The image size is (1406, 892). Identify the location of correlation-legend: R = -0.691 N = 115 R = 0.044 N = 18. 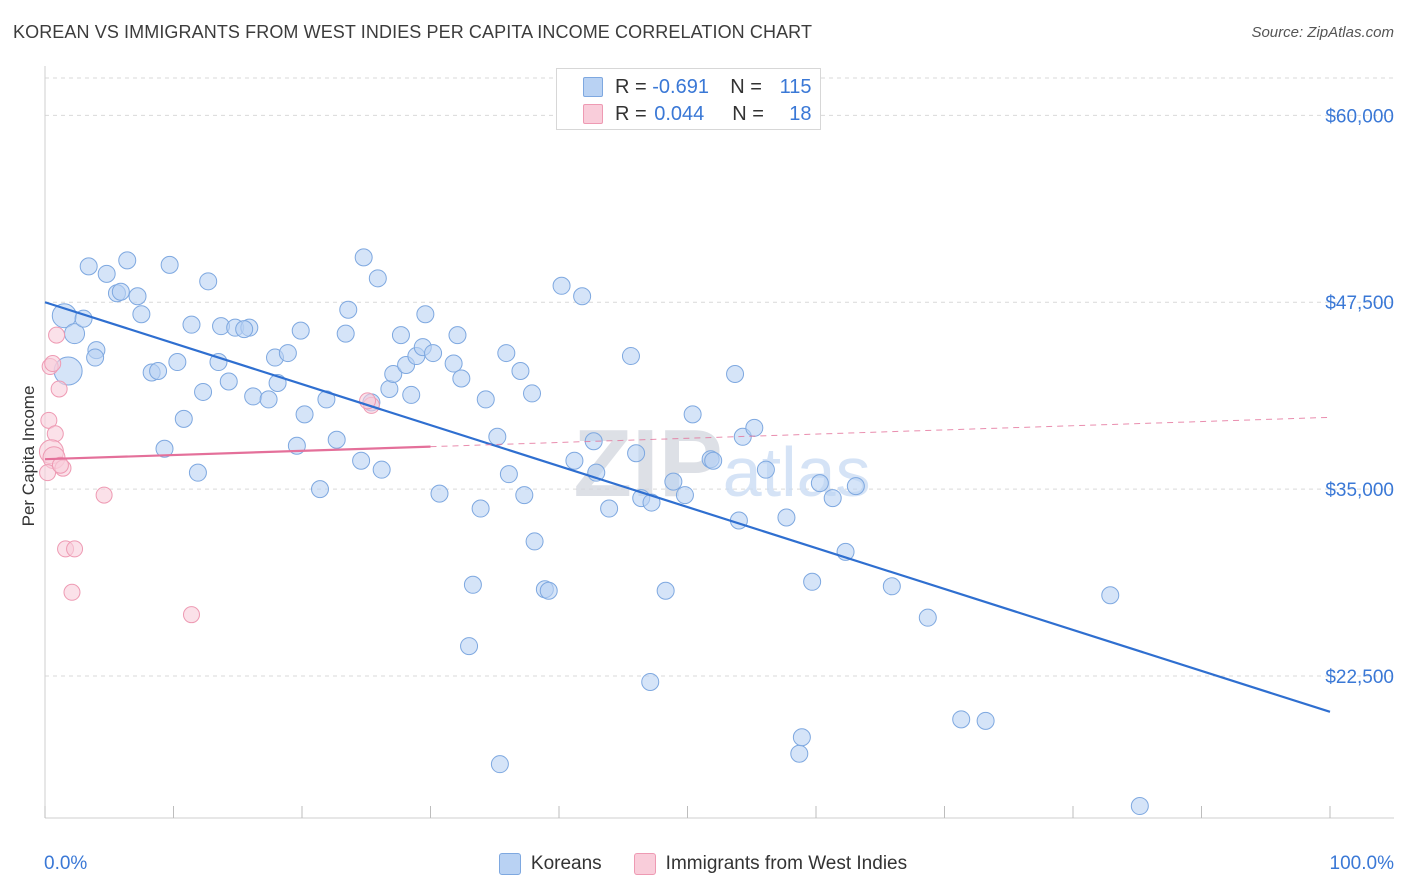
(688, 99).